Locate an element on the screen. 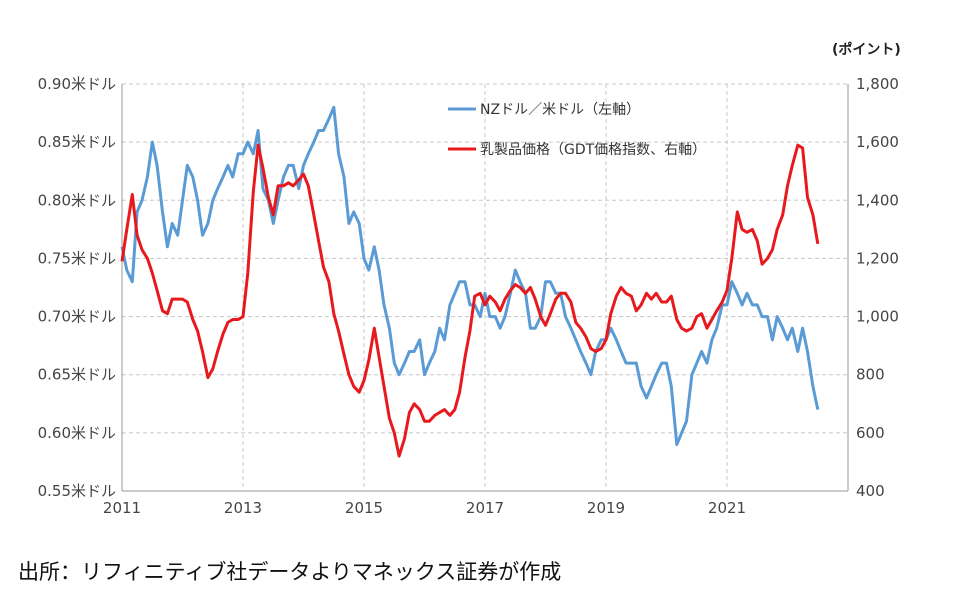 The height and width of the screenshot is (603, 960). left-tick-label: 0.55米ドル is located at coordinates (77, 491).